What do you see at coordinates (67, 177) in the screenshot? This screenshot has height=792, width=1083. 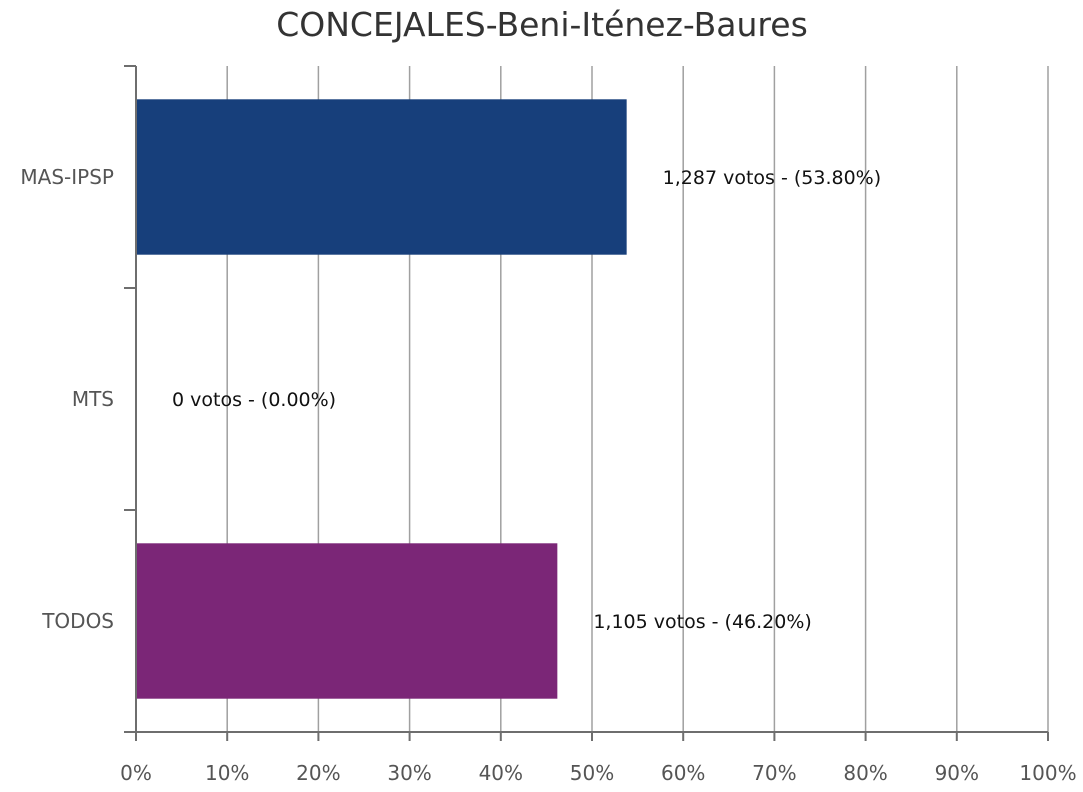 I see `category-label: MAS-IPSP` at bounding box center [67, 177].